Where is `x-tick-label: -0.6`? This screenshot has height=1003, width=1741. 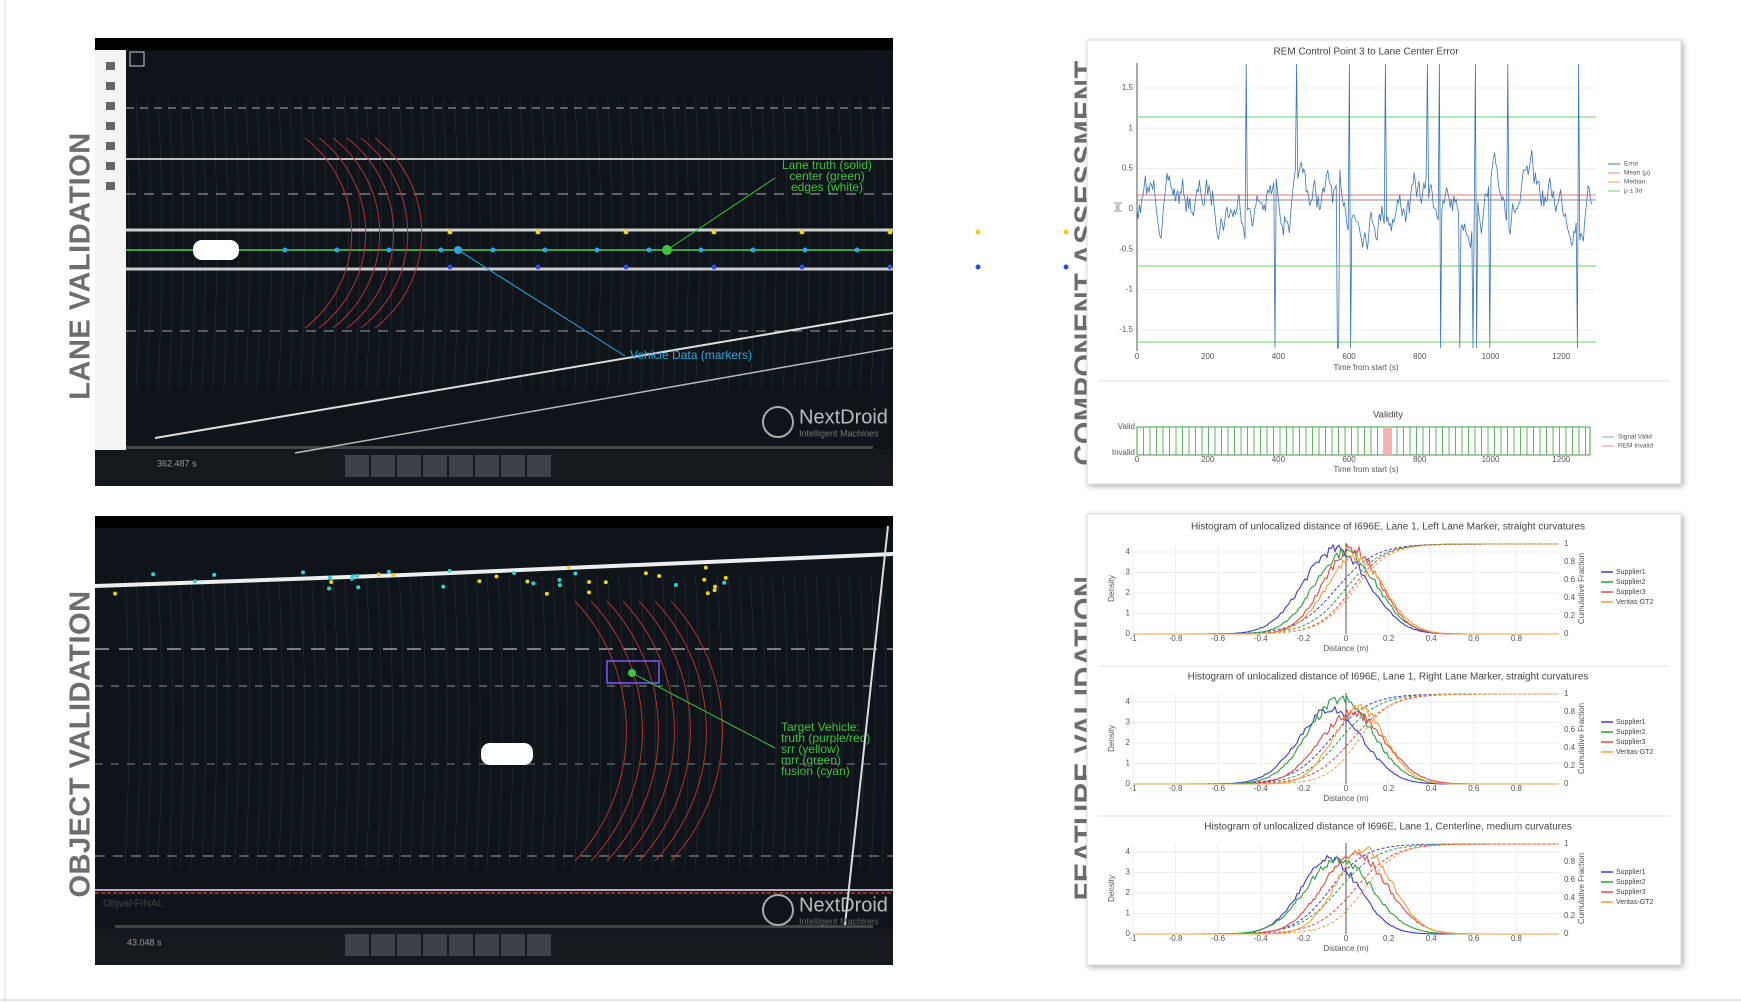
x-tick-label: -0.6 is located at coordinates (1218, 938).